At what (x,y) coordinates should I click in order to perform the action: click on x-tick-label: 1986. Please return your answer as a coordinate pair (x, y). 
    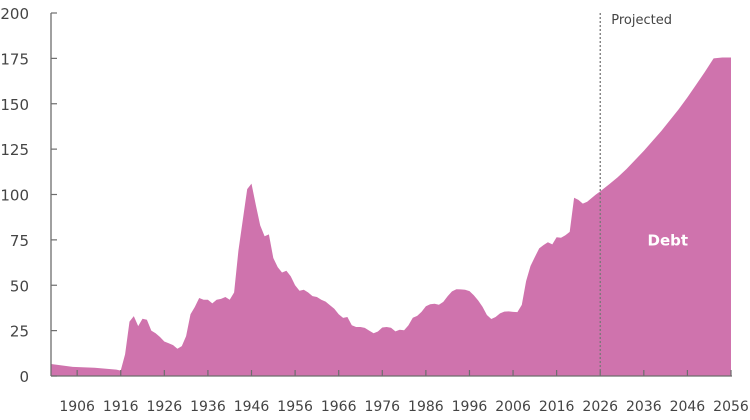
    Looking at the image, I should click on (426, 407).